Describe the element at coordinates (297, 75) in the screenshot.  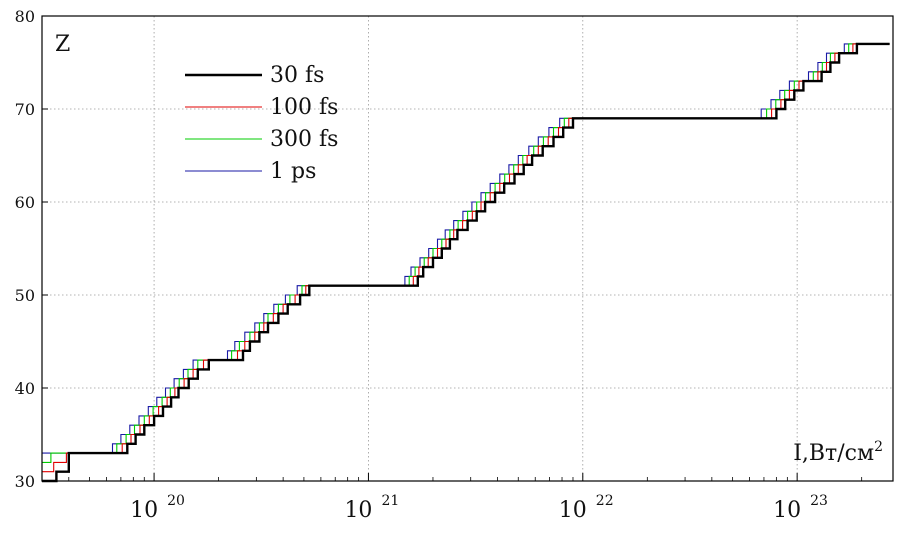
I see `legend-label: 30 fs` at that location.